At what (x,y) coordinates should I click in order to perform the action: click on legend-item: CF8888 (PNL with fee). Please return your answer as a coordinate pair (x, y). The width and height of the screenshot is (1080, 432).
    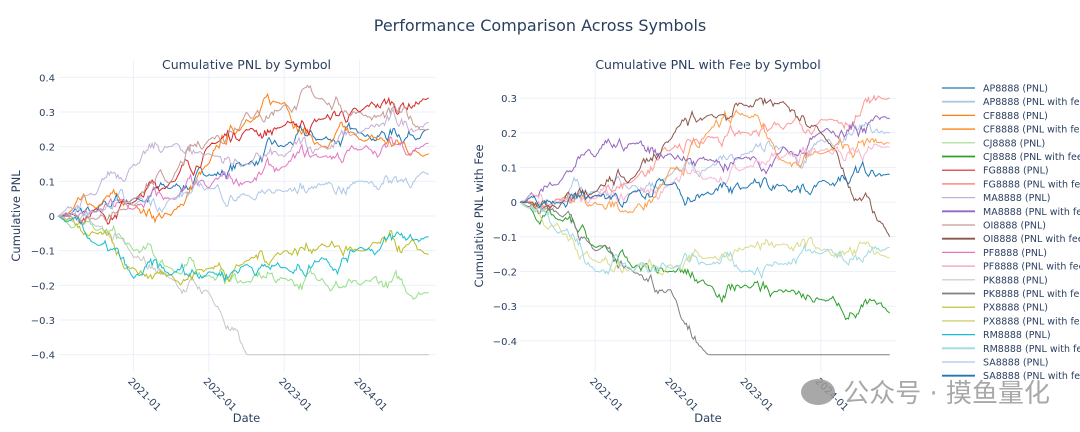
    Looking at the image, I should click on (1011, 130).